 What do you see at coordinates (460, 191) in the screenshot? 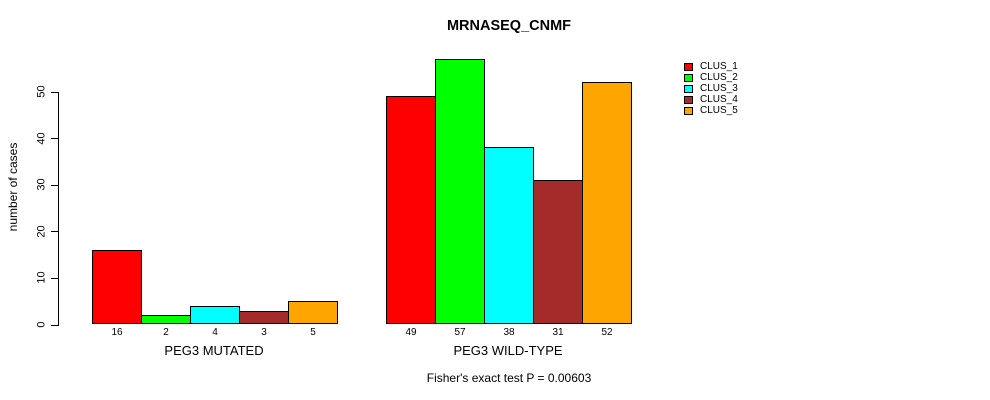
I see `bar-clus_2-peg3-wild-type` at bounding box center [460, 191].